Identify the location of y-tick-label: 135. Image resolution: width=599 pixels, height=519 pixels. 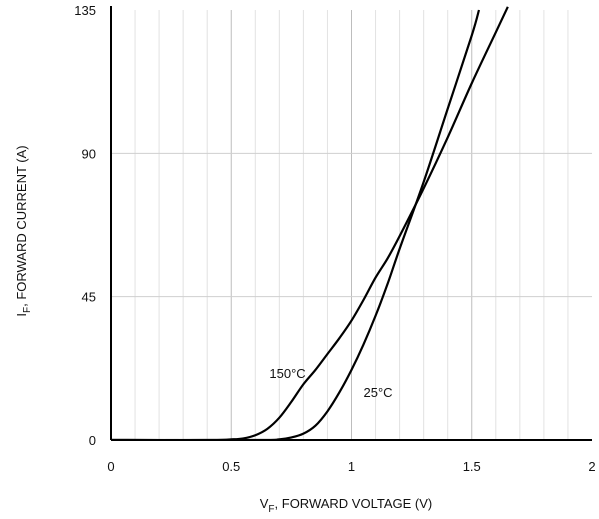
(85, 10).